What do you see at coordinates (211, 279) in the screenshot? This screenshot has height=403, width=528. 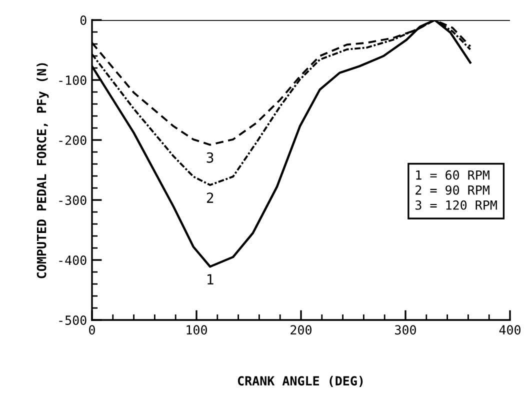 I see `series-label: 1` at bounding box center [211, 279].